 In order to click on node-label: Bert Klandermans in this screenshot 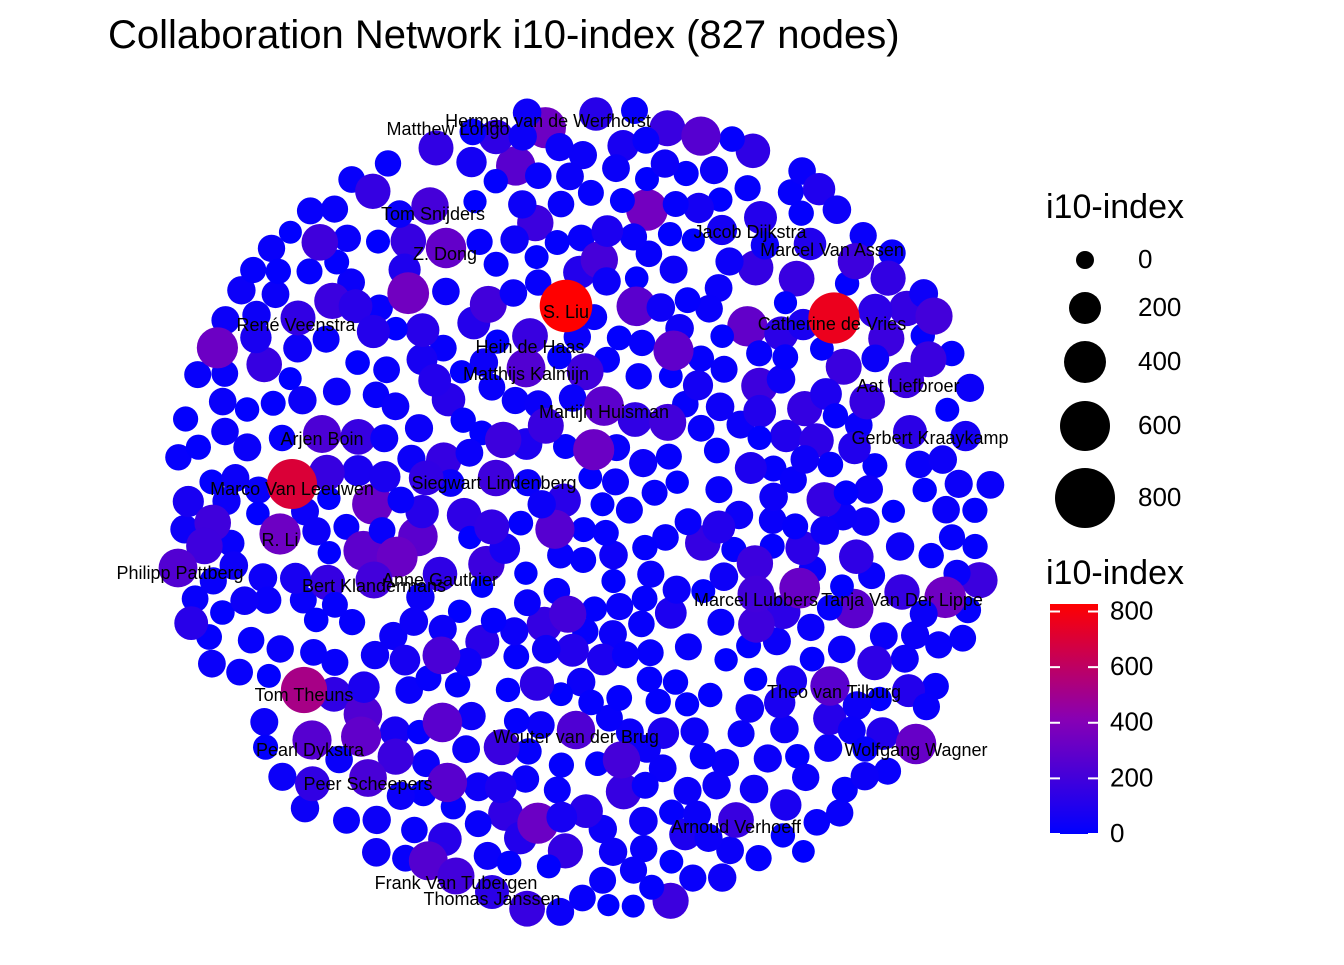, I will do `click(374, 586)`.